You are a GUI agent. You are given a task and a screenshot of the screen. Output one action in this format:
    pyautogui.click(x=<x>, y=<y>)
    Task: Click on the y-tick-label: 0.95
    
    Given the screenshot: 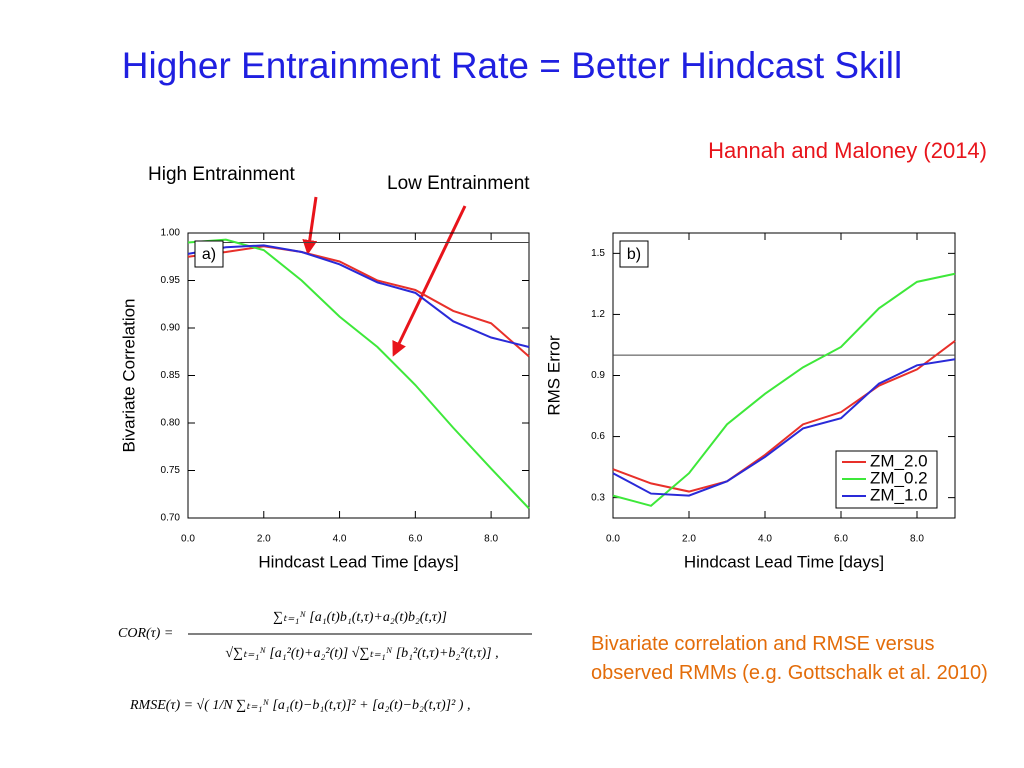 What is the action you would take?
    pyautogui.click(x=171, y=280)
    